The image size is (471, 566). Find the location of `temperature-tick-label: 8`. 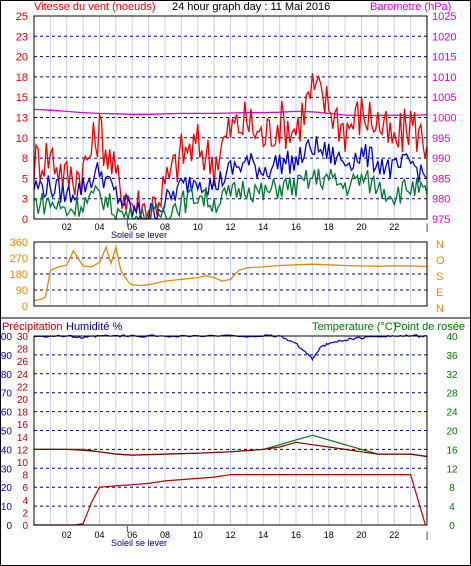

temperature-tick-label: 8 is located at coordinates (452, 488).